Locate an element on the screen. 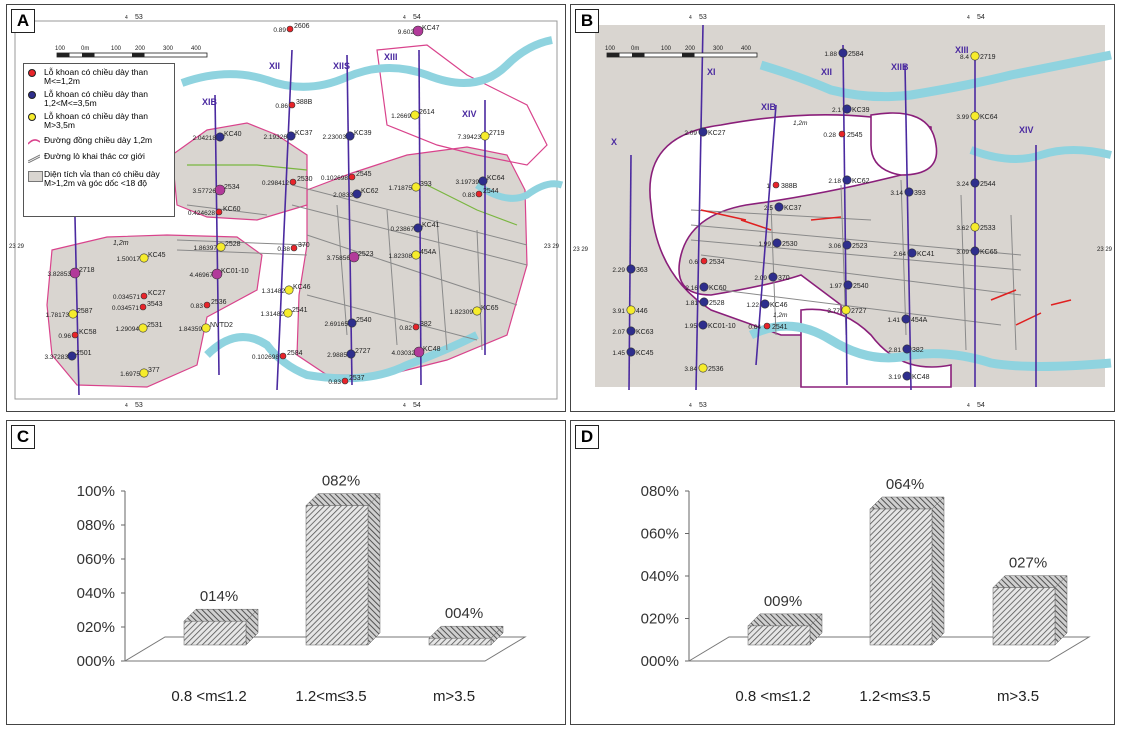  borehole-kc27: KC27 0.034571 is located at coordinates (139, 295).